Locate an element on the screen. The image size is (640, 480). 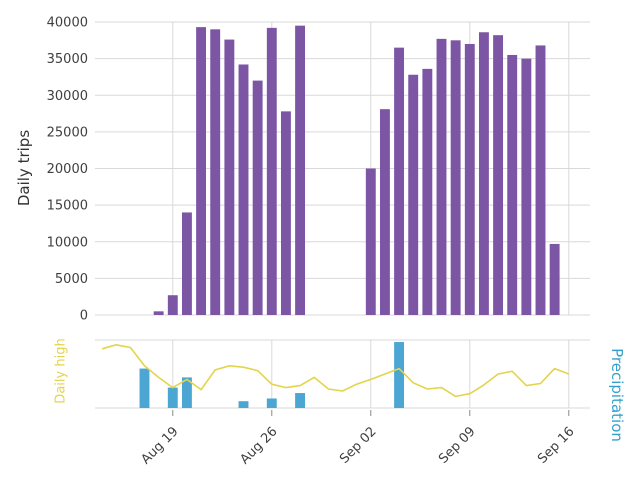
y-tick-label: 10000 is located at coordinates (67, 242).